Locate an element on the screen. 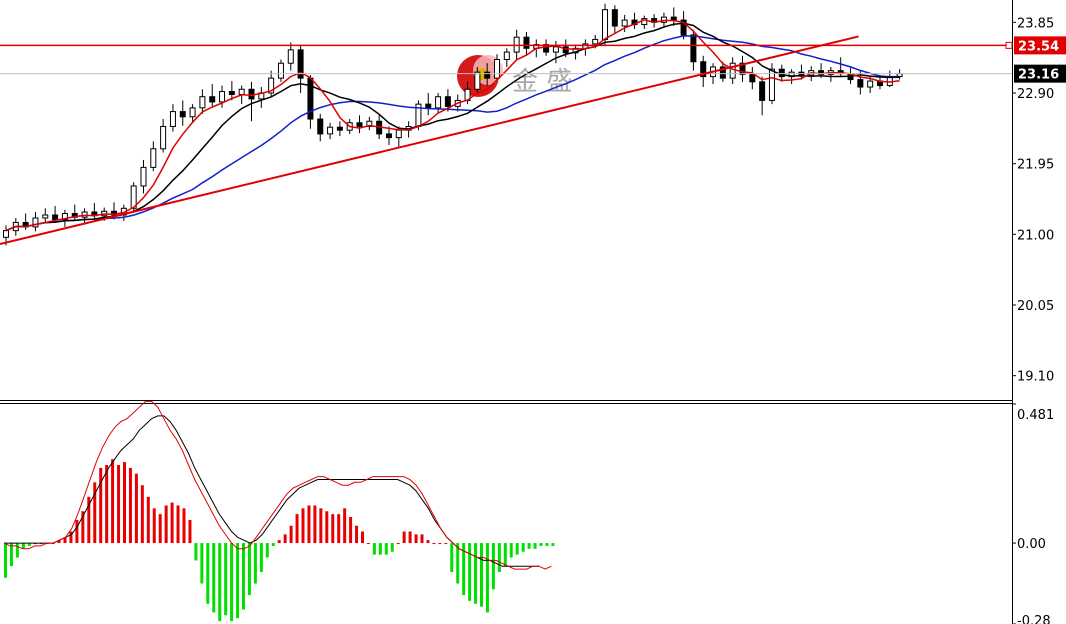  price-tick-label: 22.90 is located at coordinates (1035, 94).